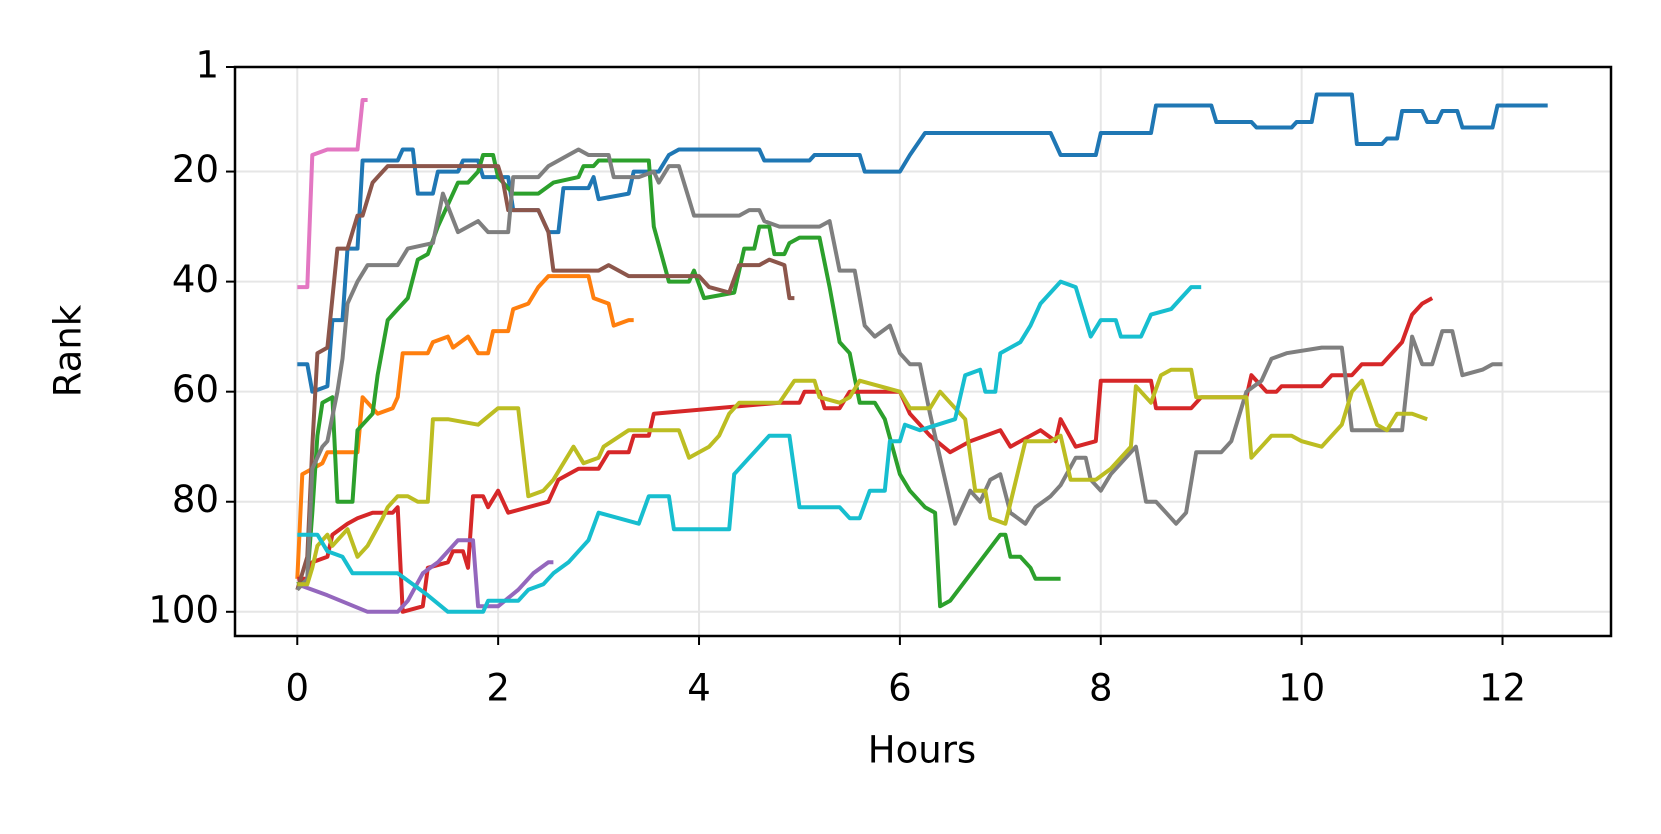 The height and width of the screenshot is (834, 1661). Describe the element at coordinates (900, 688) in the screenshot. I see `x-tick-label: 6` at that location.